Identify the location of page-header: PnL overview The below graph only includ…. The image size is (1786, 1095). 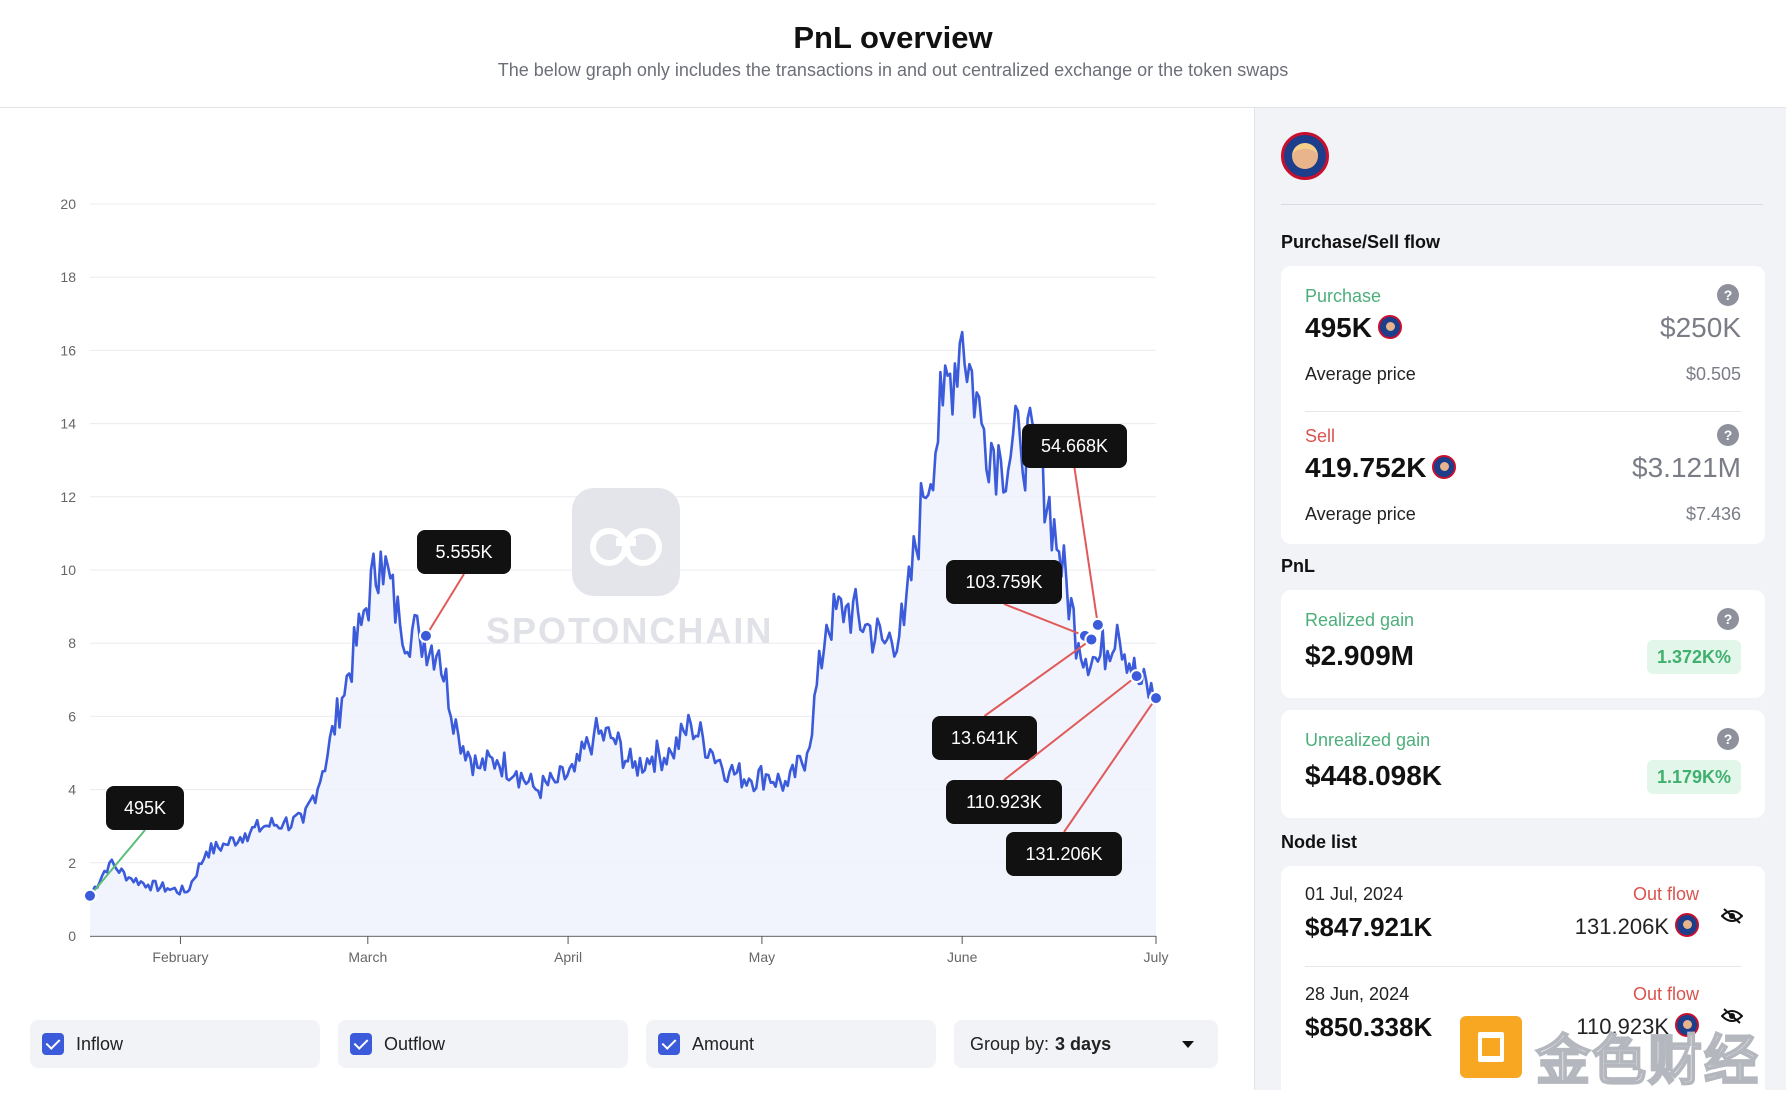
(893, 54).